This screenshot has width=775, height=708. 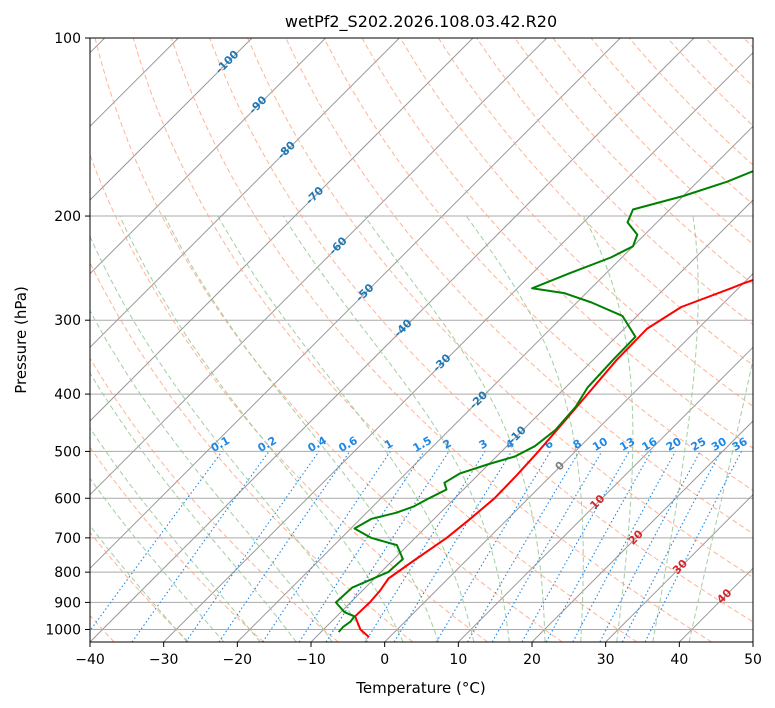 What do you see at coordinates (418, 655) in the screenshot?
I see `x-axis: −40 −30 −20 −10 0 10 20 30 40 50` at bounding box center [418, 655].